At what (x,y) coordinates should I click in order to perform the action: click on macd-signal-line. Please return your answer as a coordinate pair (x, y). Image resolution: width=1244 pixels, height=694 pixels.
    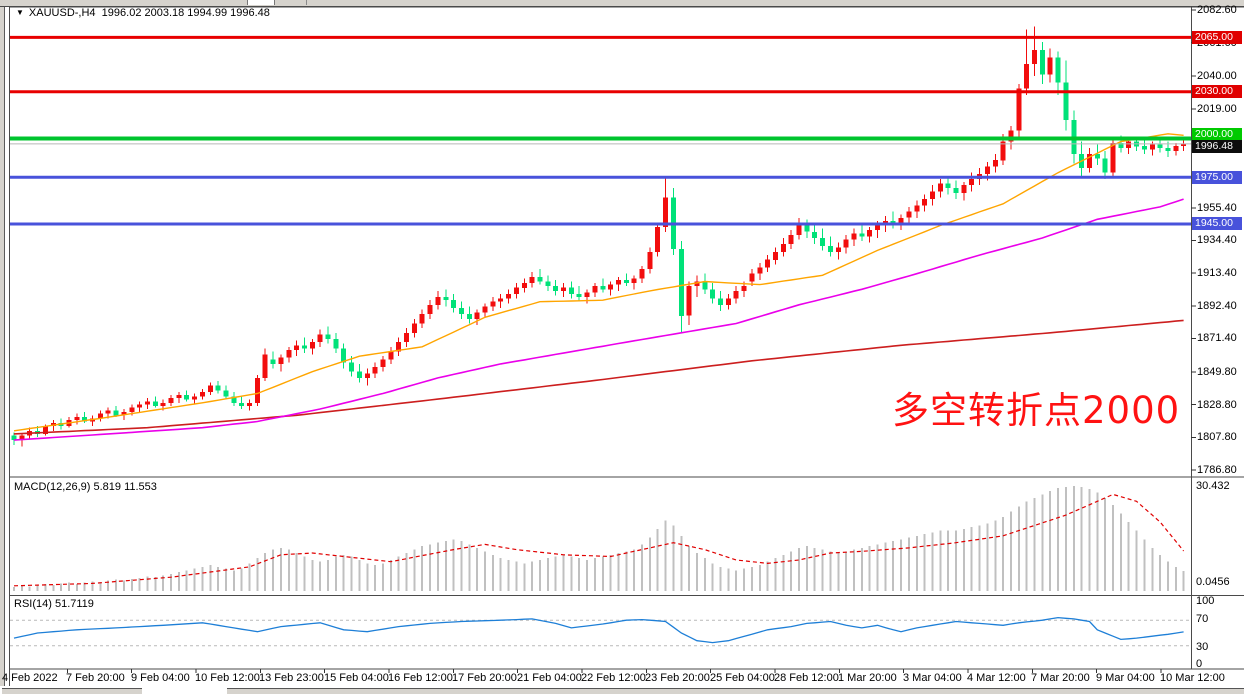
    Looking at the image, I should click on (599, 540).